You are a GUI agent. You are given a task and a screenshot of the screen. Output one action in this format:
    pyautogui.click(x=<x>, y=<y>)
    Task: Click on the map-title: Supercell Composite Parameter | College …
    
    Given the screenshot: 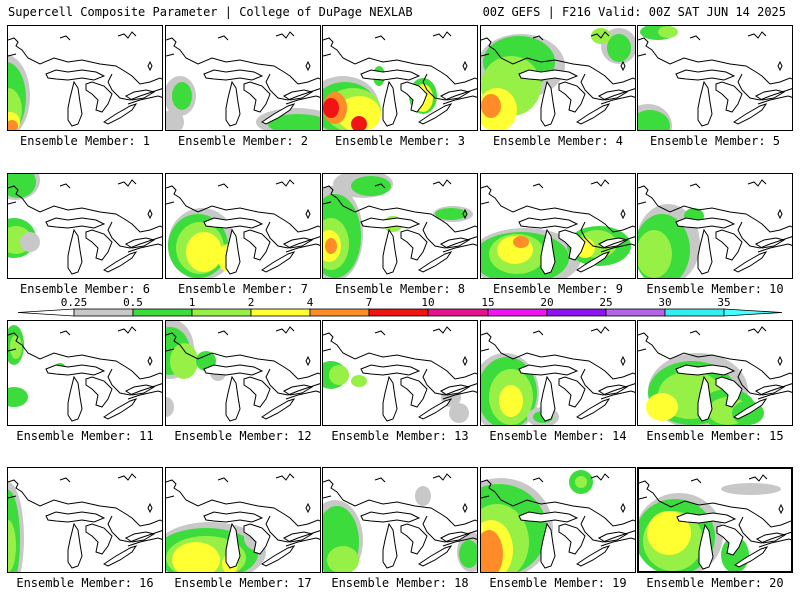 What is the action you would take?
    pyautogui.click(x=210, y=12)
    